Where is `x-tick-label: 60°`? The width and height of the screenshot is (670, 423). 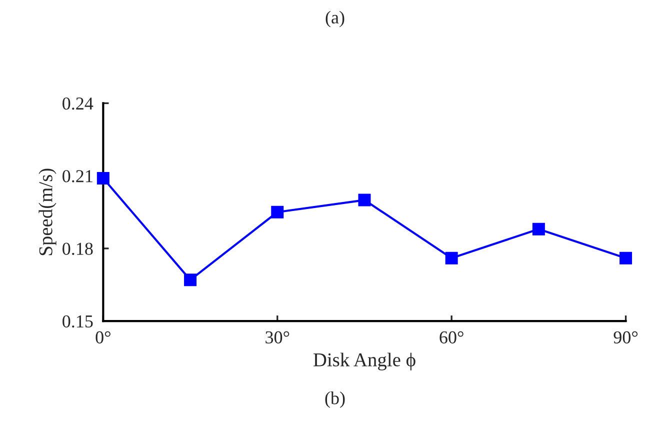 x-tick-label: 60° is located at coordinates (452, 337).